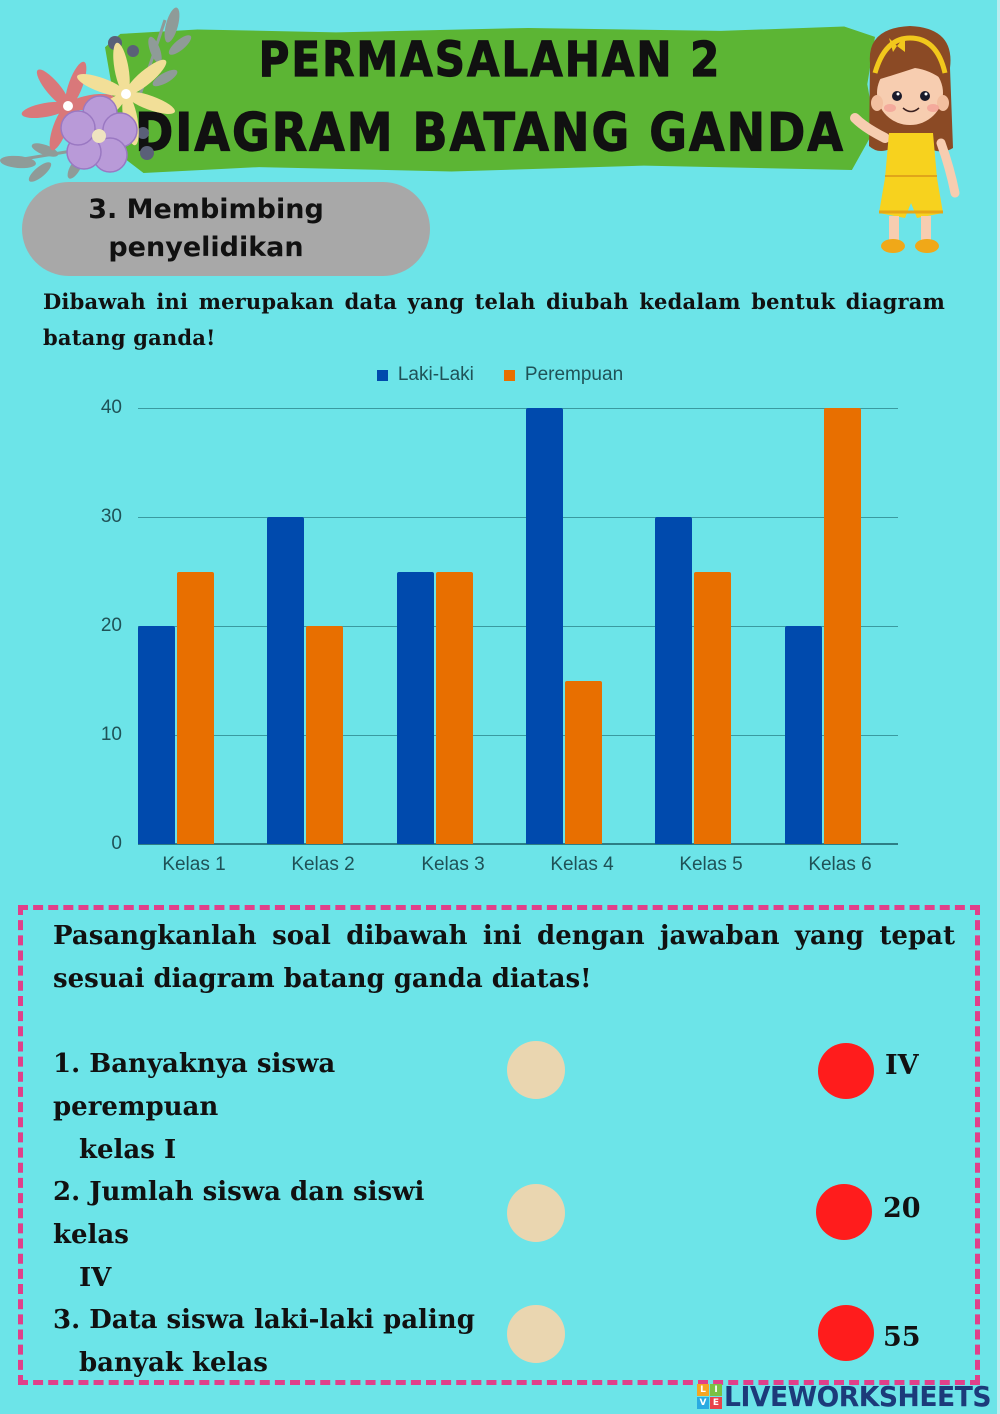 Image resolution: width=1000 pixels, height=1414 pixels. Describe the element at coordinates (67, 1064) in the screenshot. I see `question-number: 1.` at that location.